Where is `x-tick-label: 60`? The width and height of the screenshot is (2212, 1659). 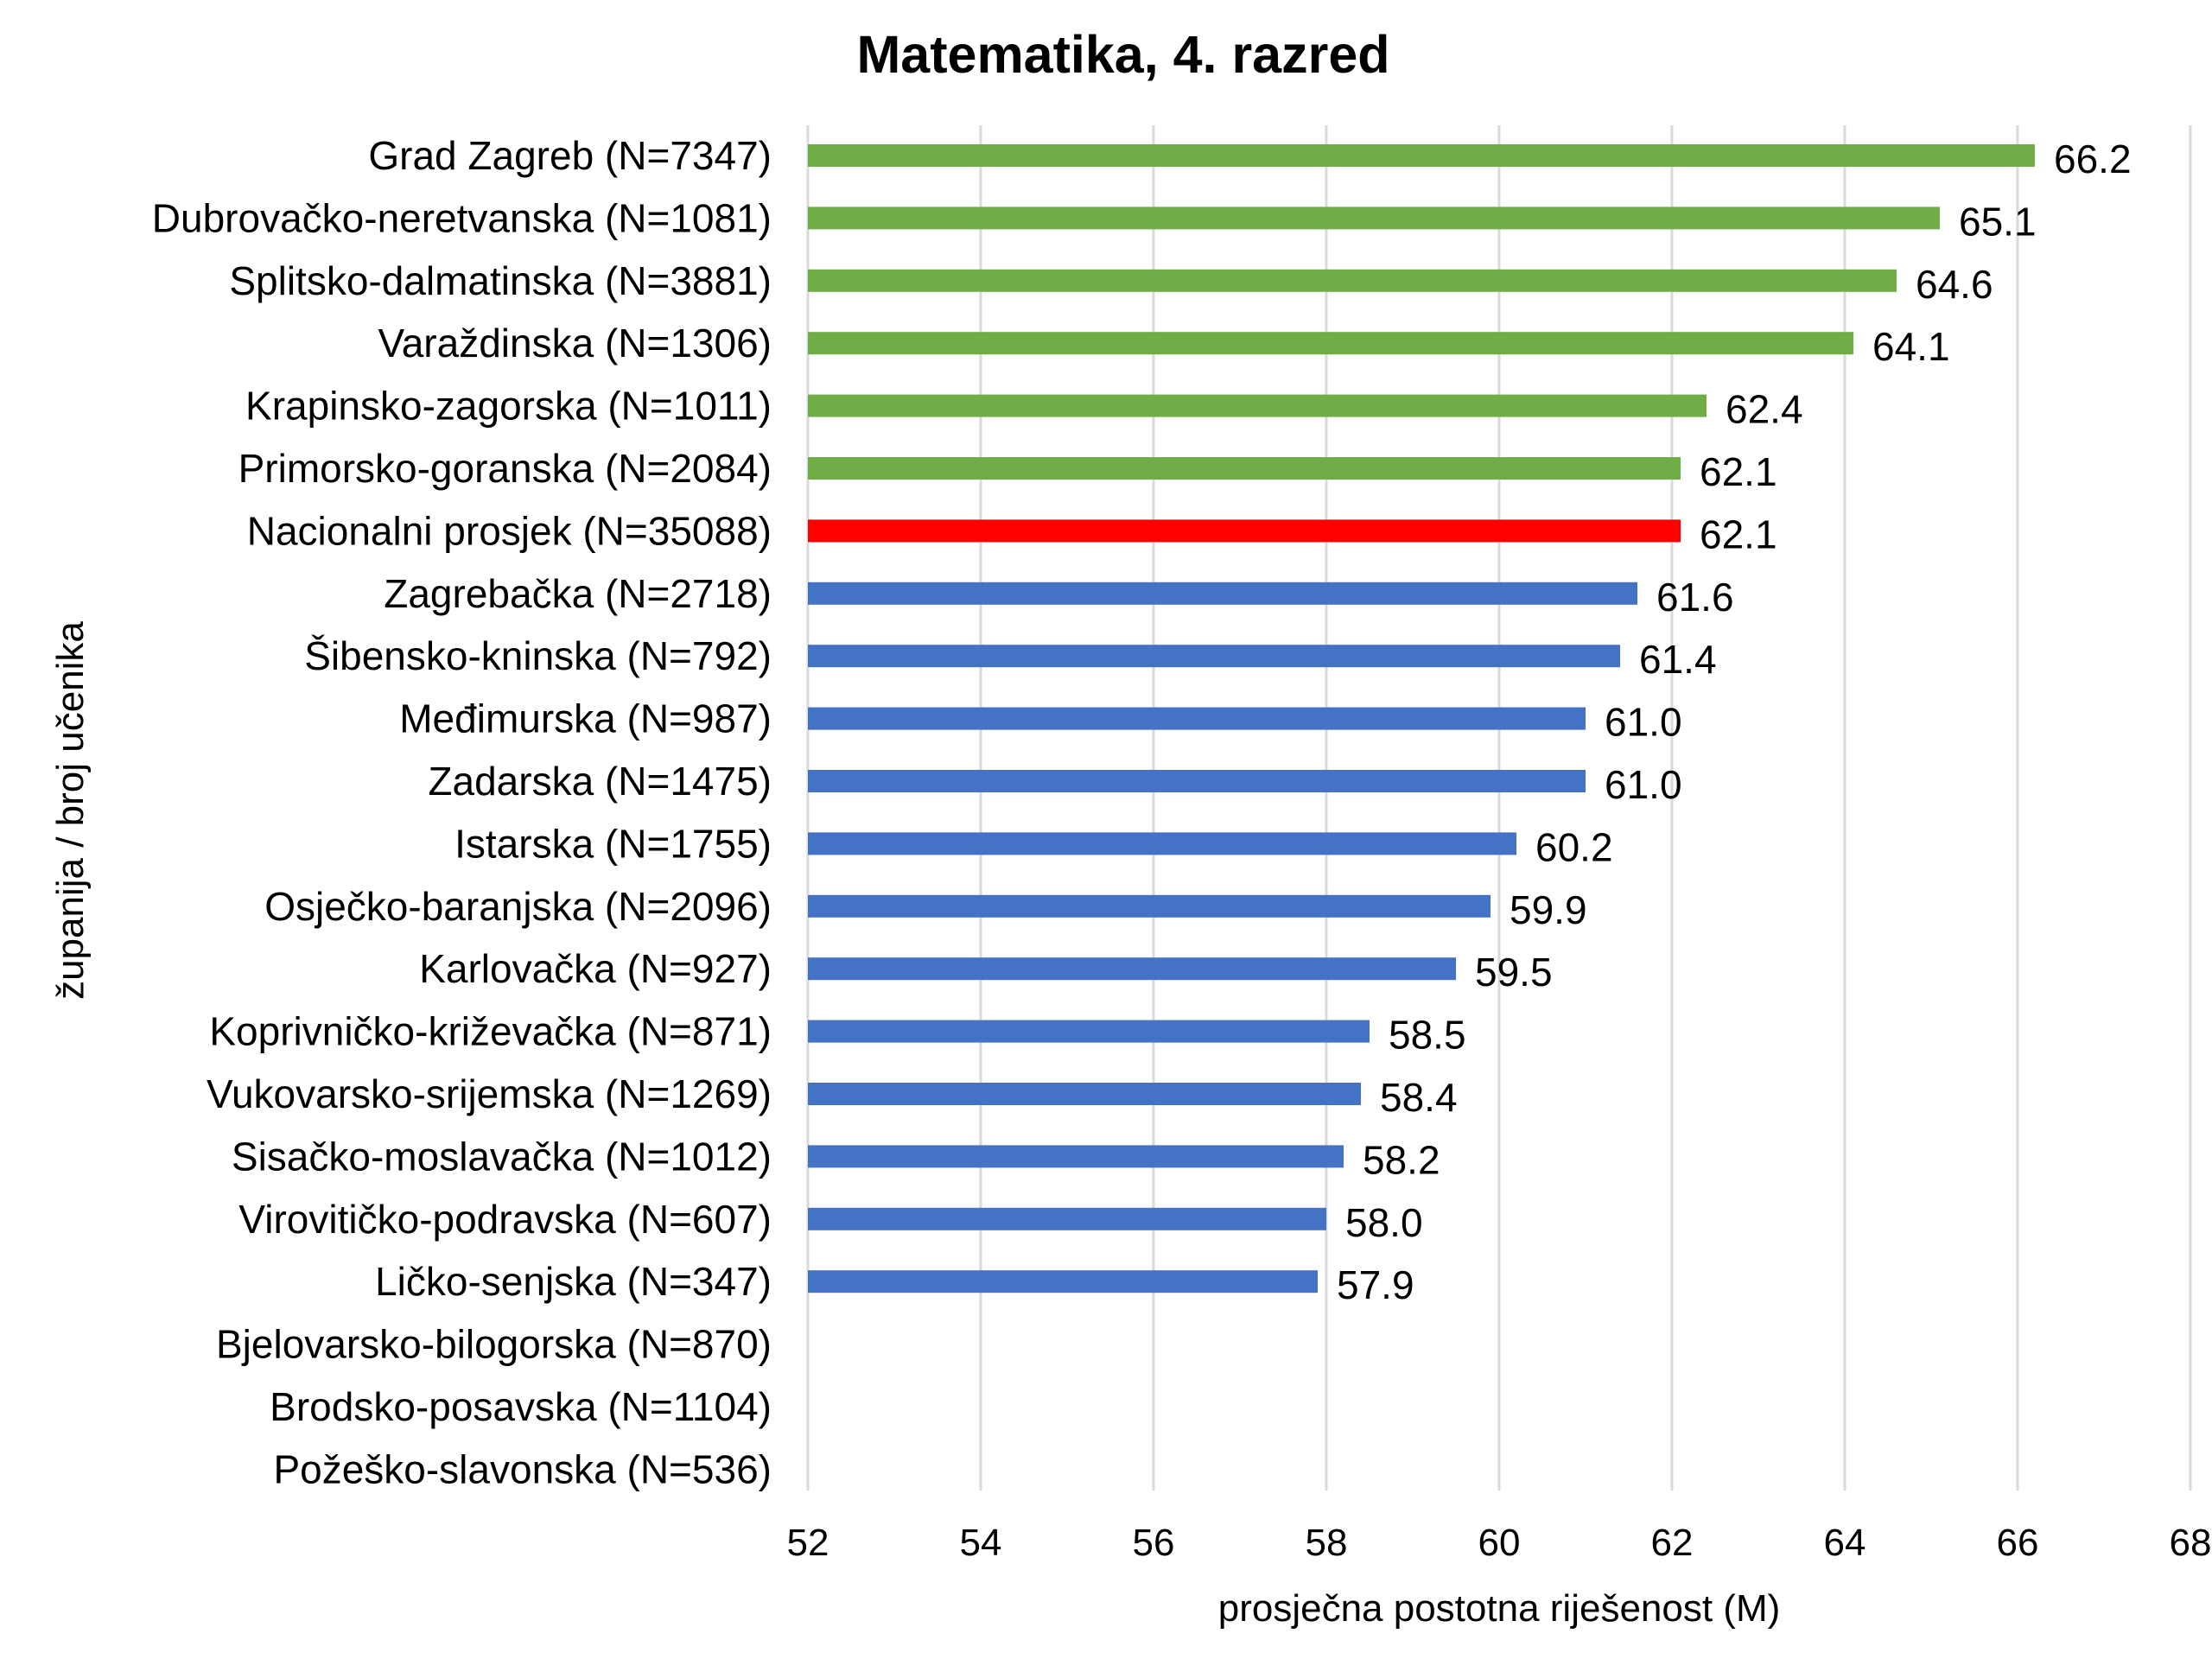
x-tick-label: 60 is located at coordinates (1499, 1543).